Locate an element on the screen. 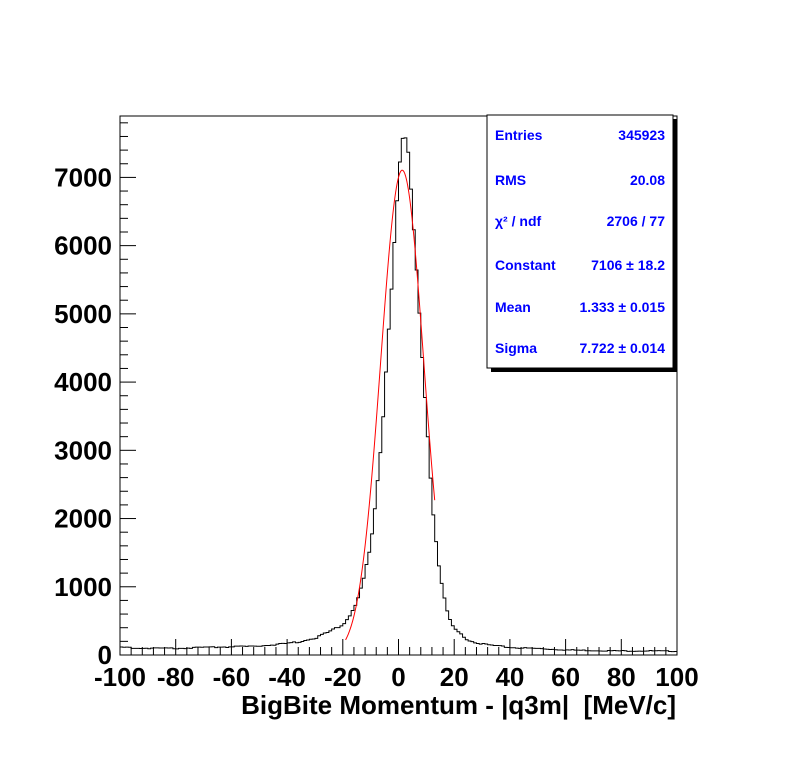  x-tick-label: 60 is located at coordinates (565, 677).